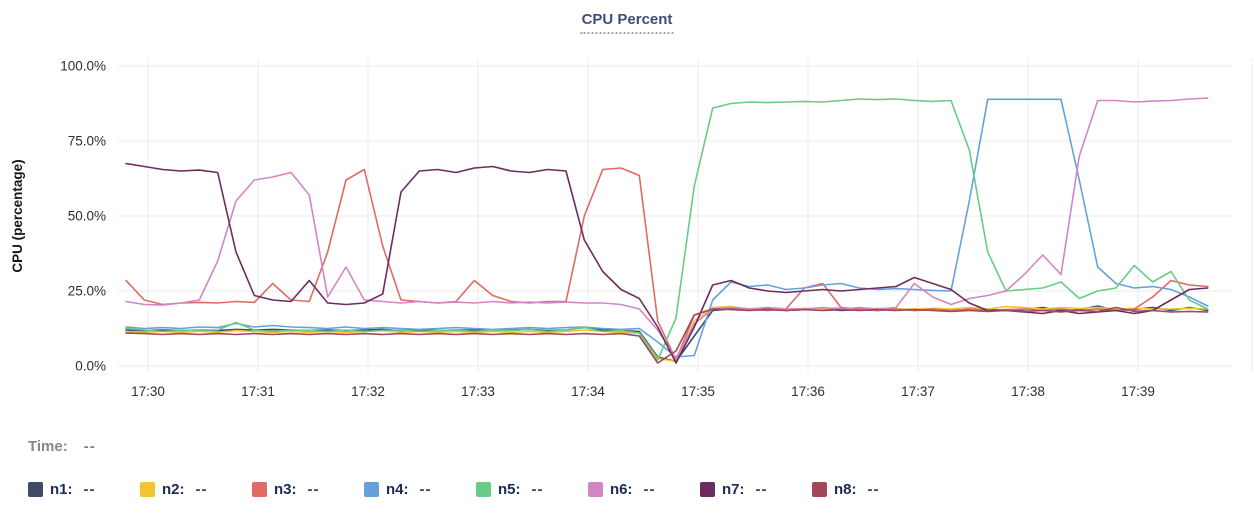 The image size is (1254, 530). Describe the element at coordinates (873, 489) in the screenshot. I see `legend-value-n8: --` at that location.